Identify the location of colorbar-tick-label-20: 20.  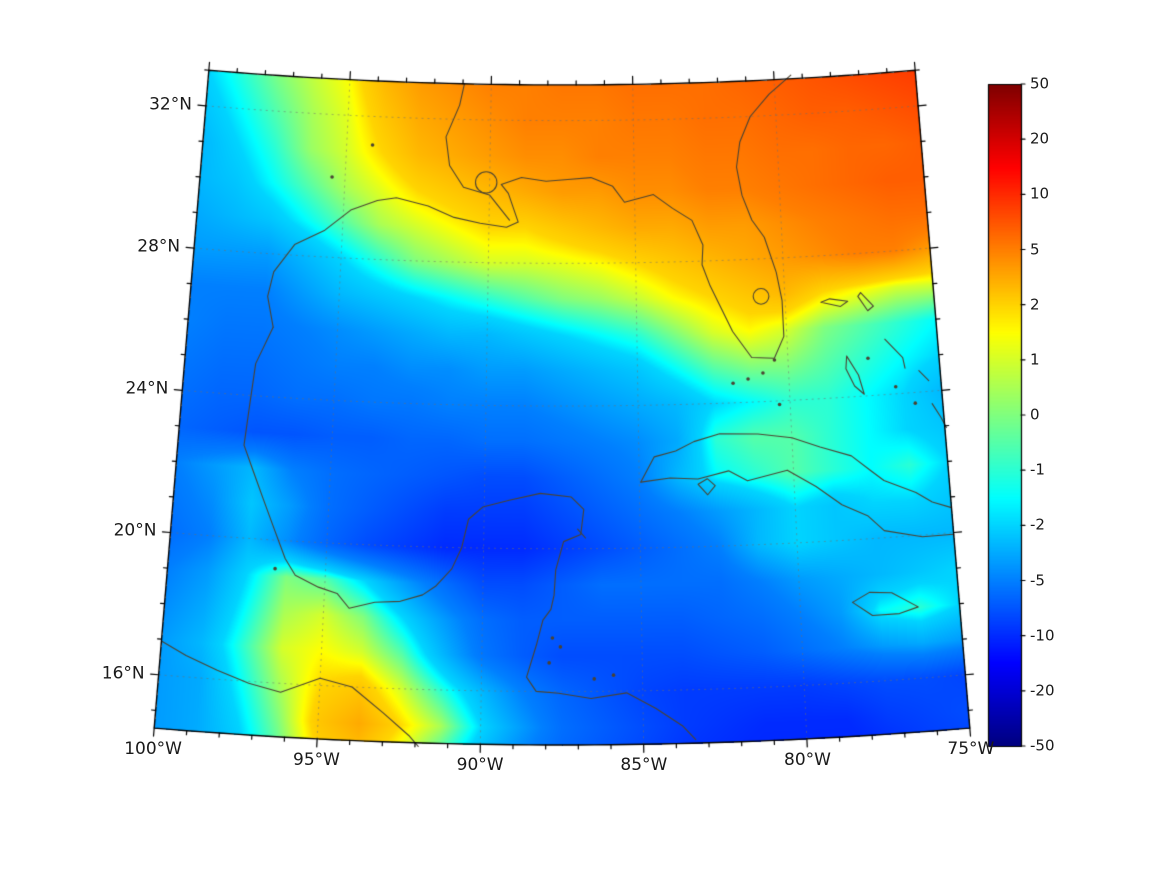
(1040, 138).